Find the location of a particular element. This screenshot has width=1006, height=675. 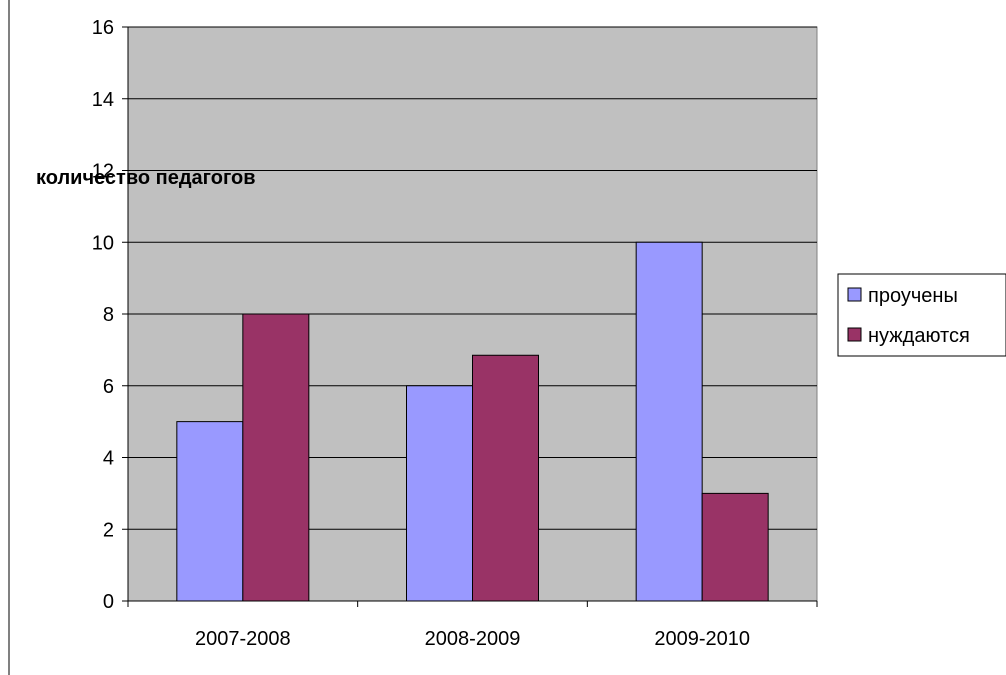

legend-box is located at coordinates (921, 315).